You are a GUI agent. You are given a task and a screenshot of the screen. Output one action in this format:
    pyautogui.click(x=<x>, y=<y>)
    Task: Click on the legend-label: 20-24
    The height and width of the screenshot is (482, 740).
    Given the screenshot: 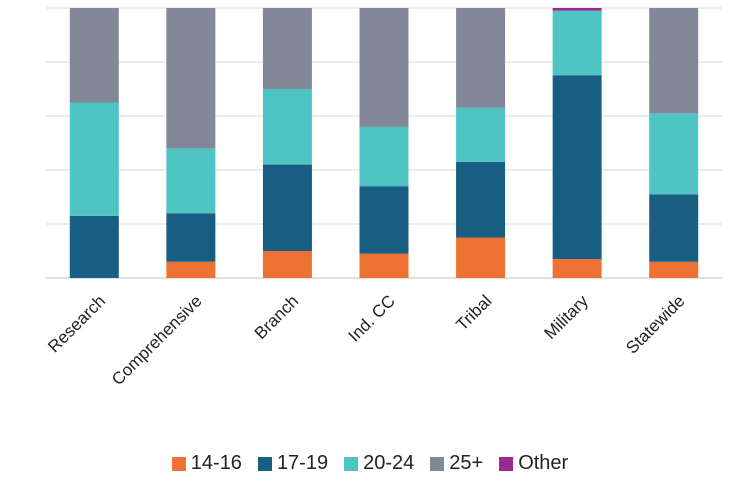 What is the action you would take?
    pyautogui.click(x=389, y=463)
    